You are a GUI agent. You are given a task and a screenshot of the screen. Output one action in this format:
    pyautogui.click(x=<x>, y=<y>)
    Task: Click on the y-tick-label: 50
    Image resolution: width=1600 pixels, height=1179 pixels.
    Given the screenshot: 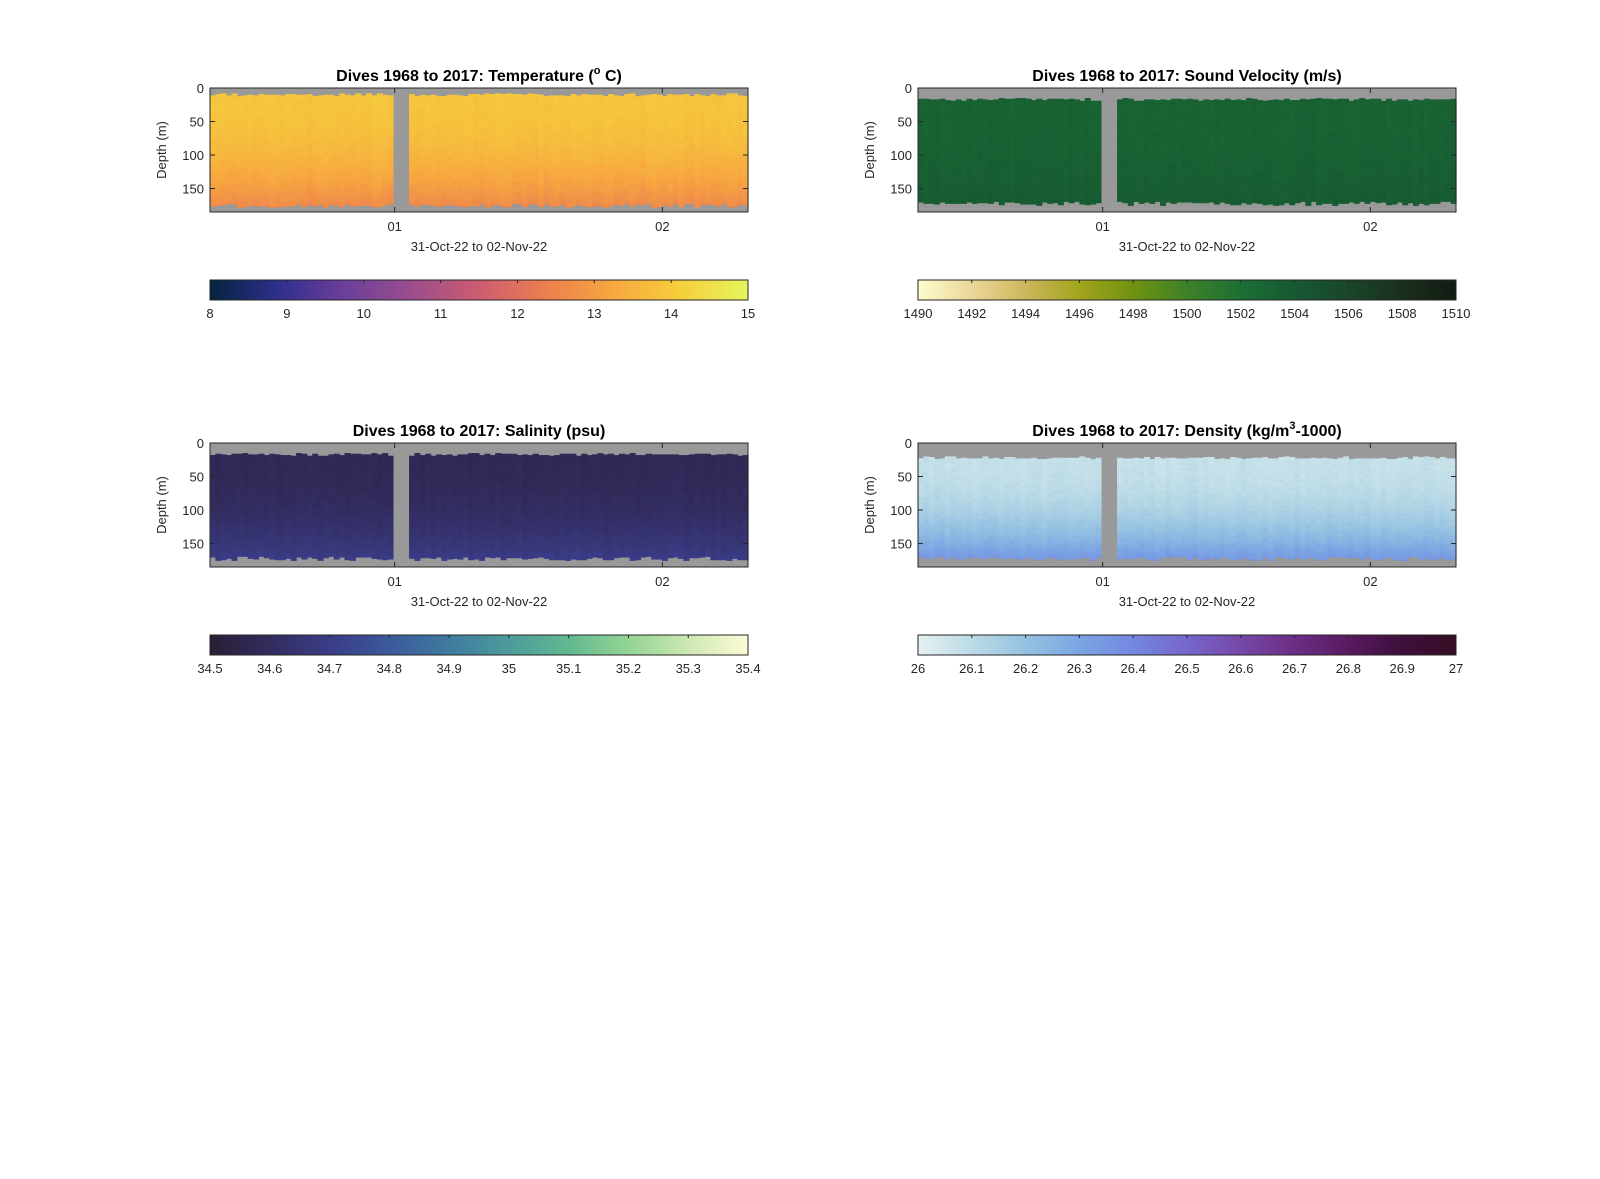 What is the action you would take?
    pyautogui.click(x=197, y=122)
    